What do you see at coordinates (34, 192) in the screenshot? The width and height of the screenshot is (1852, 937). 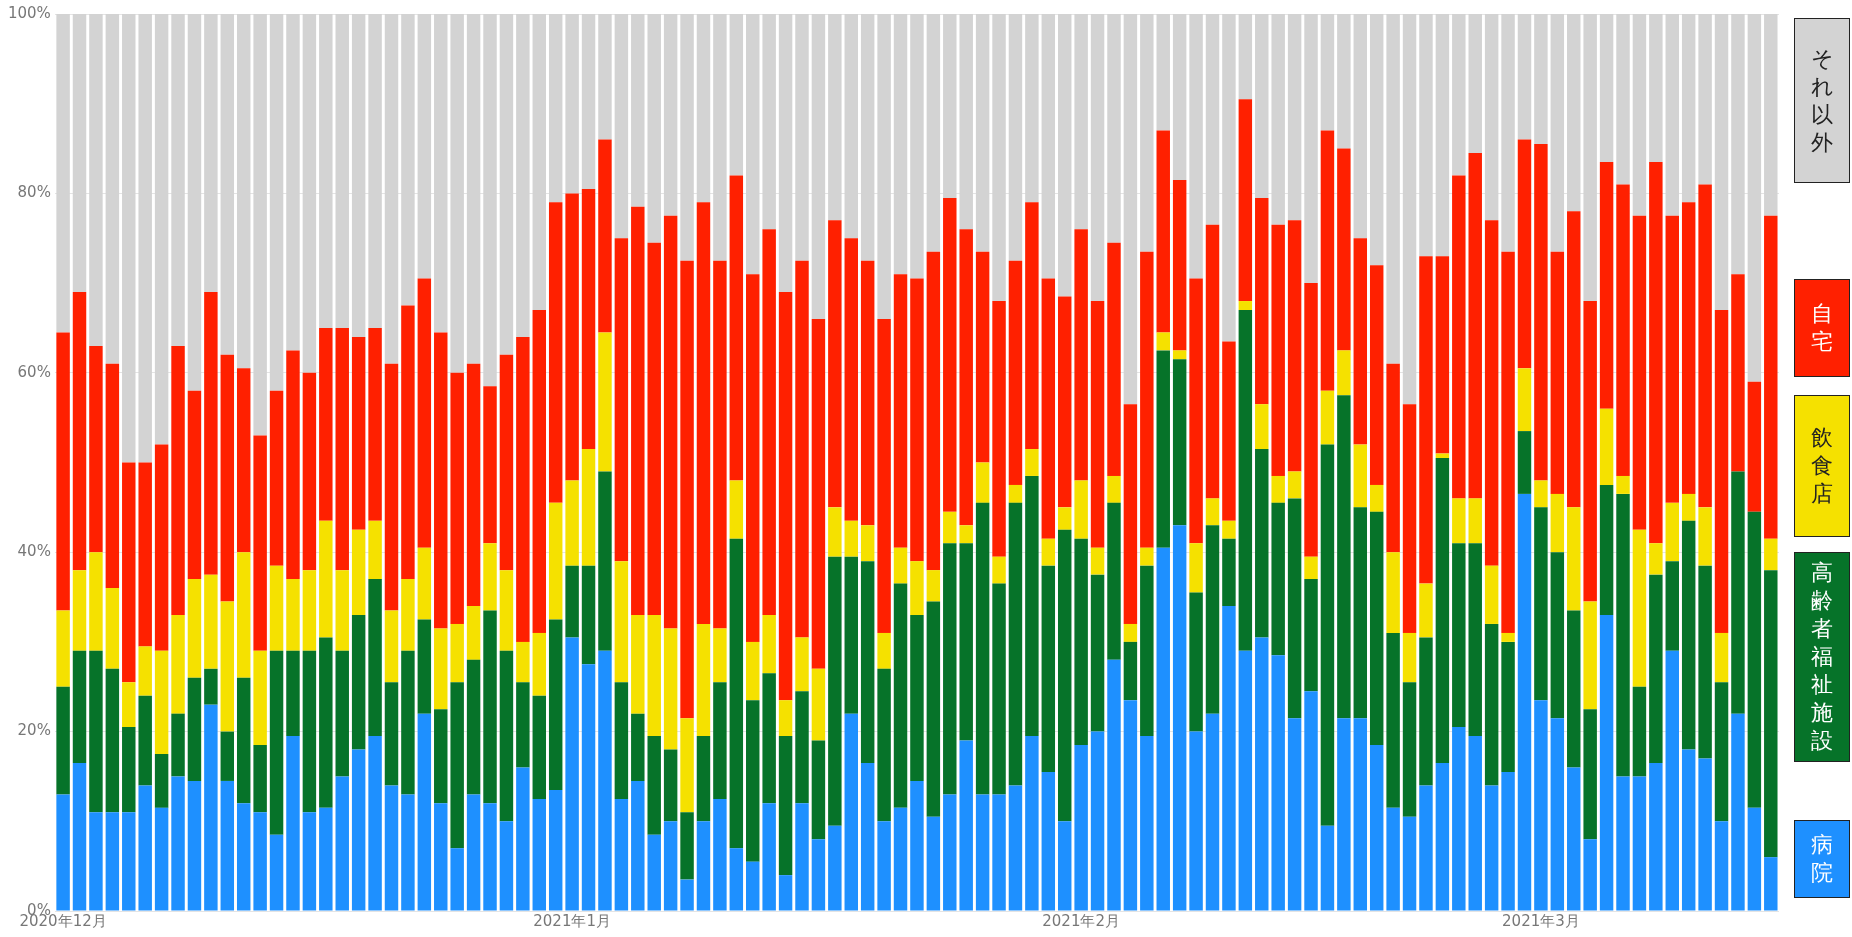 I see `y-tick-label: 80%` at bounding box center [34, 192].